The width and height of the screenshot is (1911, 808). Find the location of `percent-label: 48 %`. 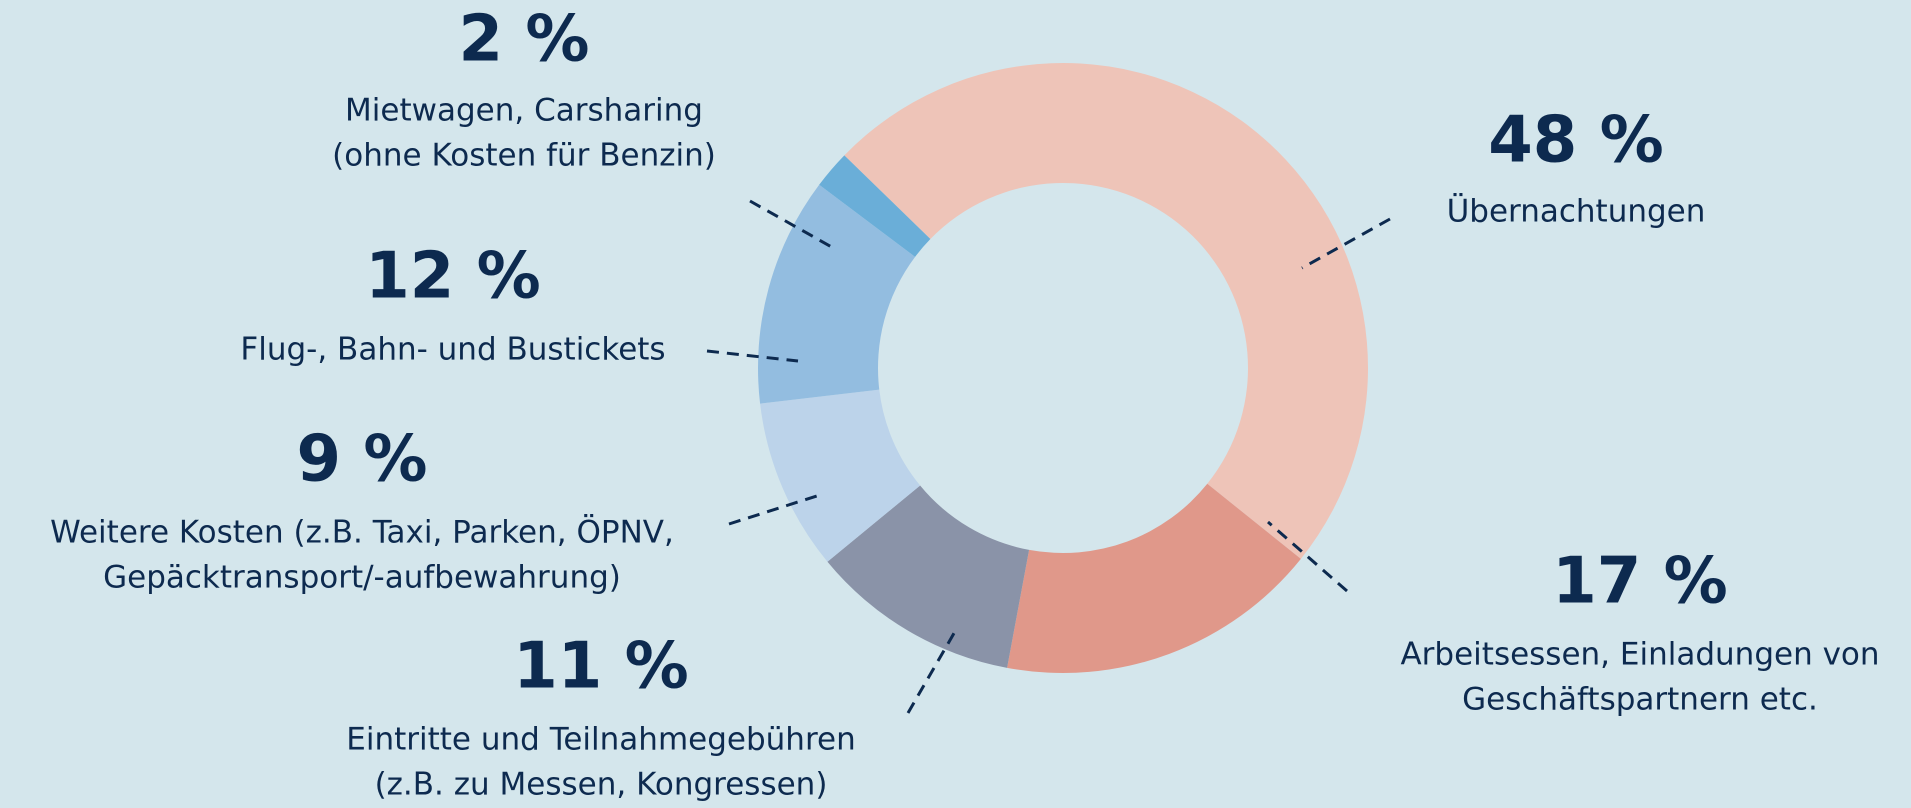

percent-label: 48 % is located at coordinates (1575, 141).